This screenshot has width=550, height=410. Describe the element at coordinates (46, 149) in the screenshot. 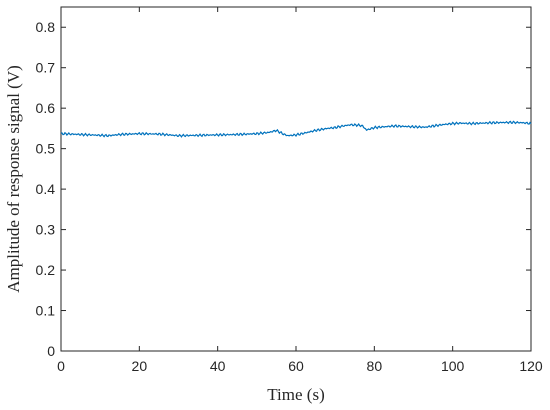

I see `y-tick-label: 0.5` at that location.